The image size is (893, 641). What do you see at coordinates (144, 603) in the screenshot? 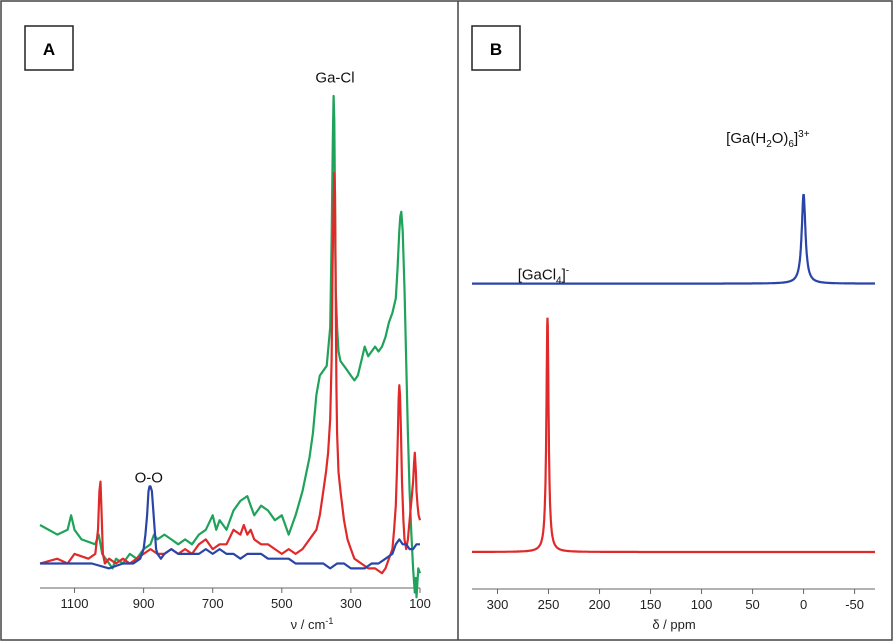
I see `panel-a-tick-label: 900` at bounding box center [144, 603].